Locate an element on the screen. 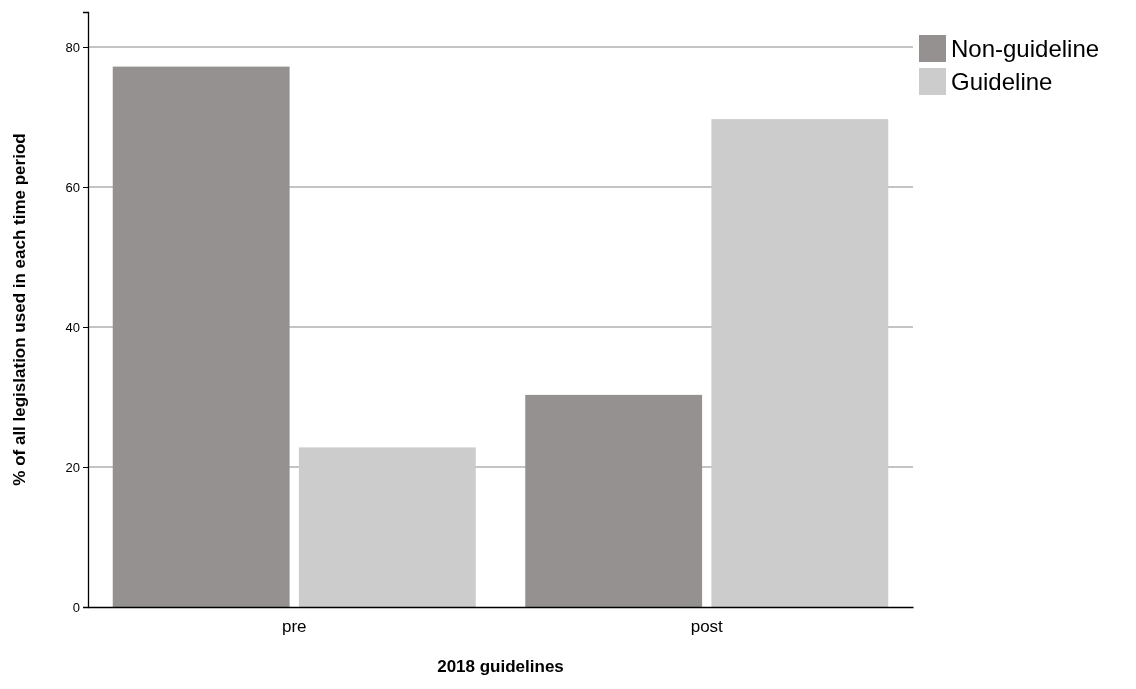 The width and height of the screenshot is (1136, 689). x-tick-label: pre is located at coordinates (294, 627).